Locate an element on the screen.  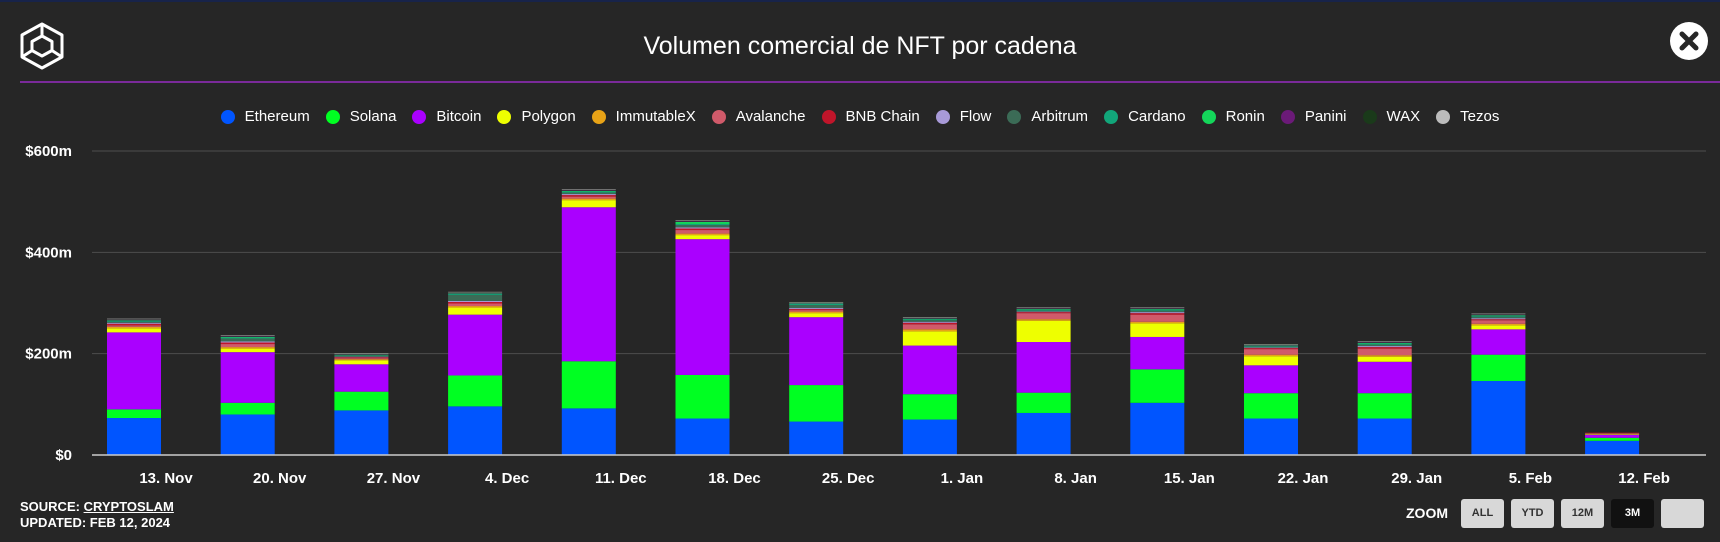
x-tick-label: 29. Jan is located at coordinates (1416, 477).